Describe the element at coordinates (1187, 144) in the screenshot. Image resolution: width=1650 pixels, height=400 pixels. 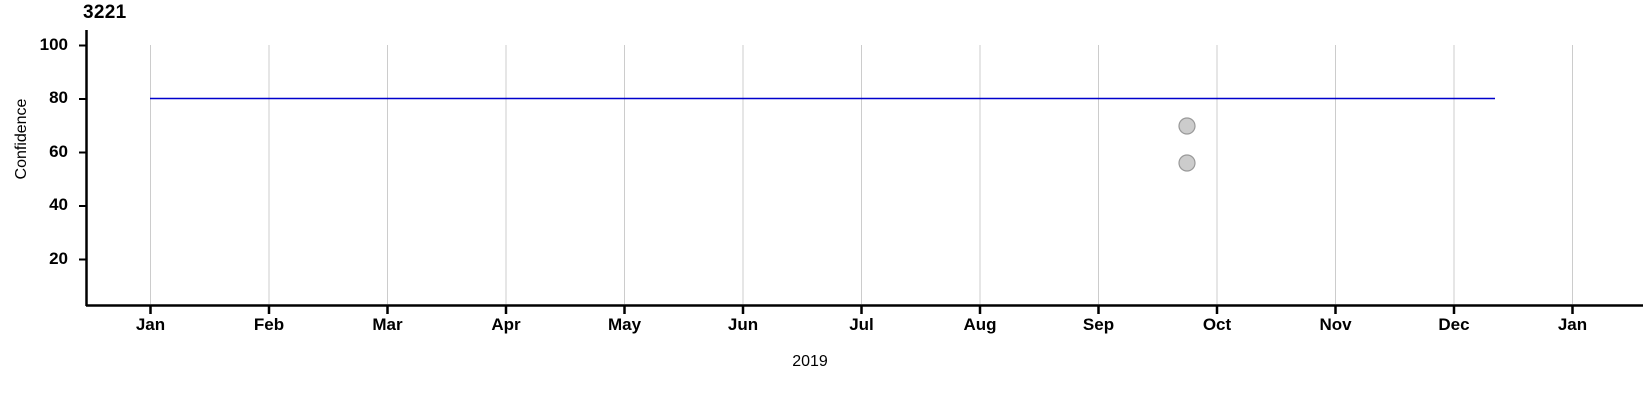
I see `data-points` at that location.